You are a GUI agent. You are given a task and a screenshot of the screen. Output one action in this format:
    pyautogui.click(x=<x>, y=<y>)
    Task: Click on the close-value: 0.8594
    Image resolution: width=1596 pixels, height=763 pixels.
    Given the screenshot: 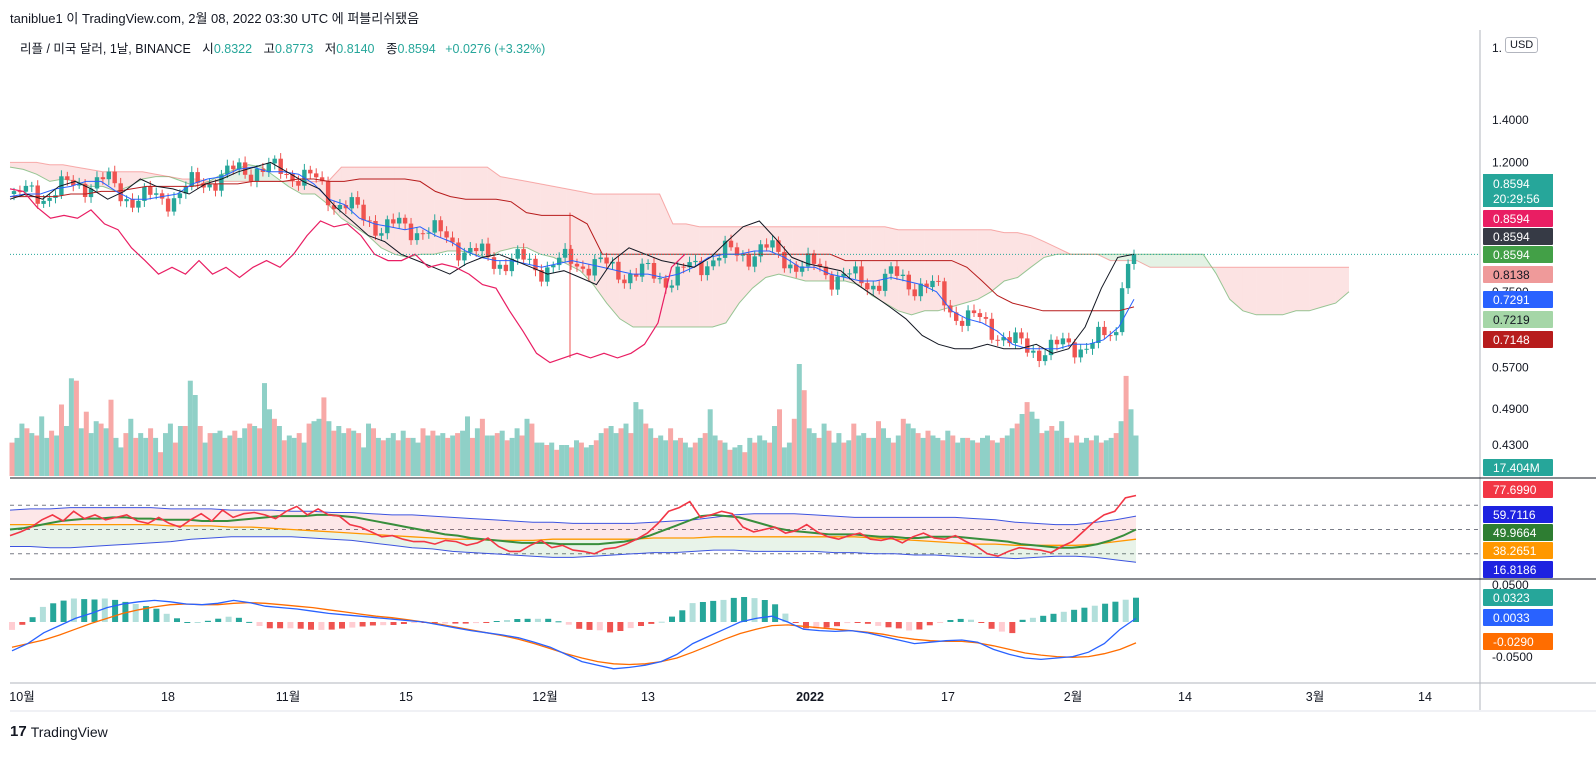 What is the action you would take?
    pyautogui.click(x=416, y=49)
    